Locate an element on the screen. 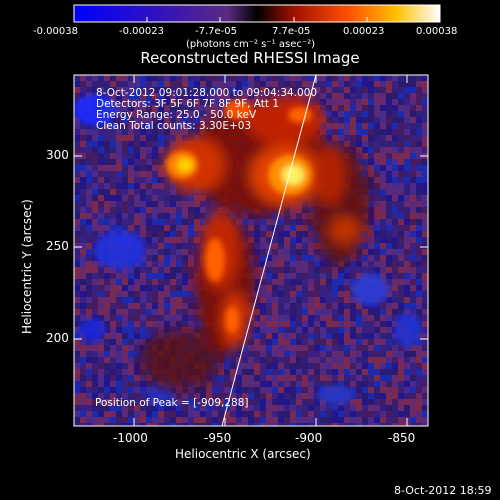 Image resolution: width=500 pixels, height=500 pixels. colorbar-tick-label: -0.00023 is located at coordinates (141, 31).